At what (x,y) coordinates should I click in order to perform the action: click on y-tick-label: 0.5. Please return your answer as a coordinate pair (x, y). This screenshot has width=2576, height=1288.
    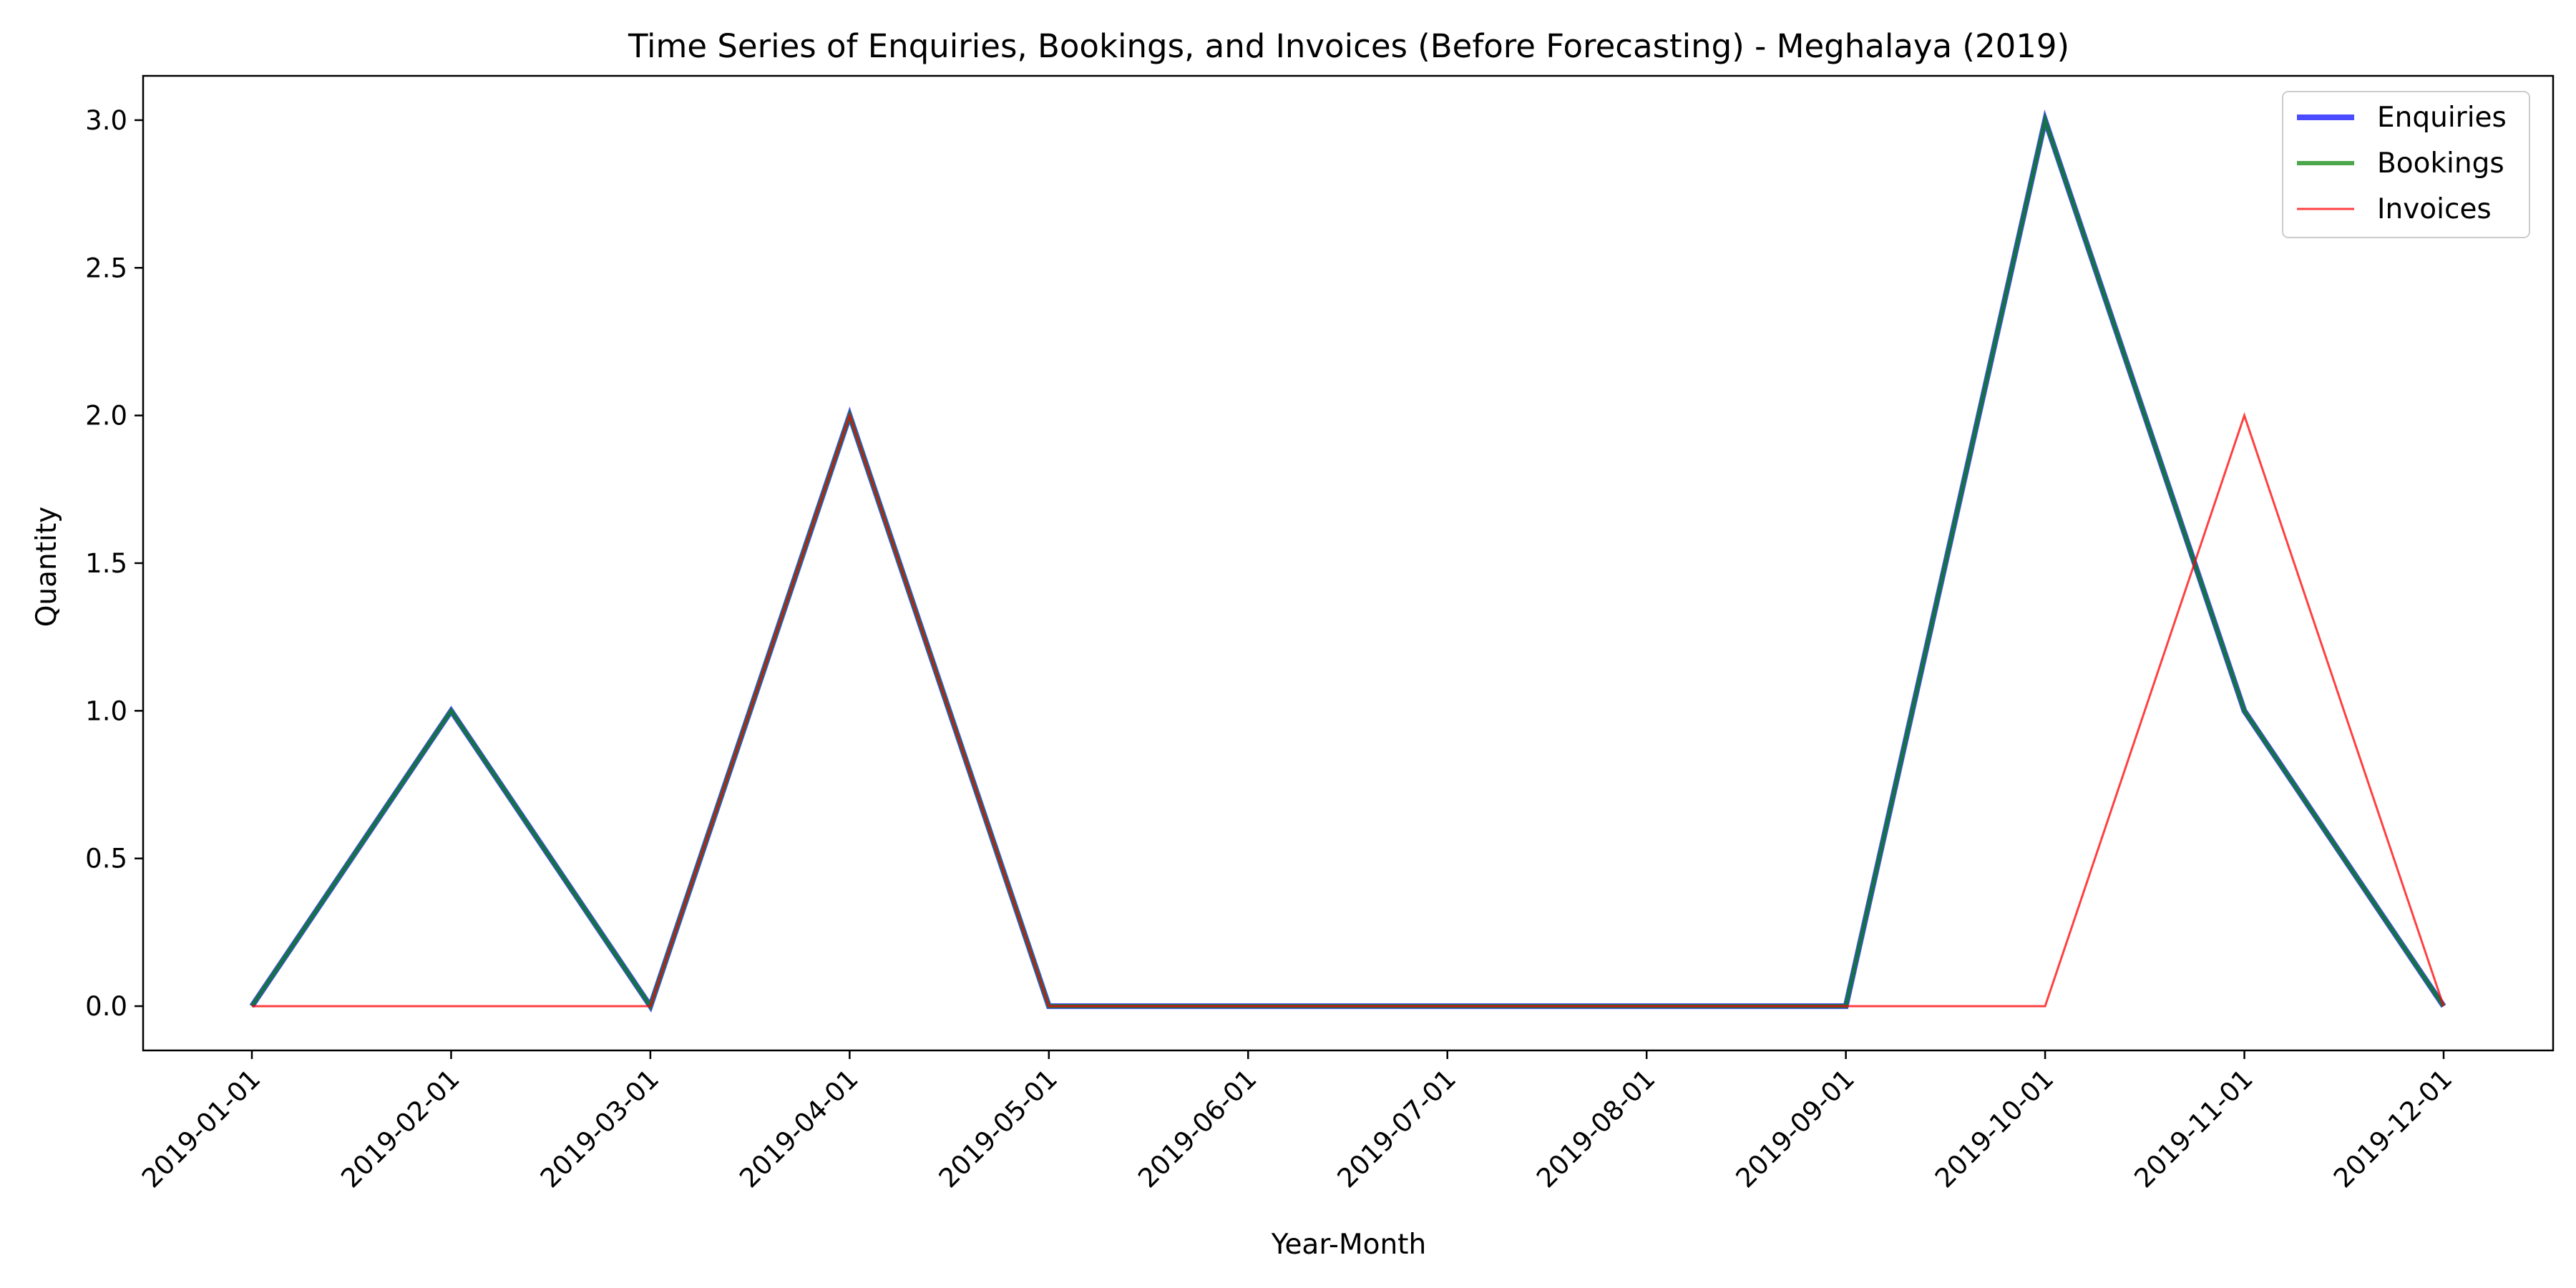
    Looking at the image, I should click on (106, 859).